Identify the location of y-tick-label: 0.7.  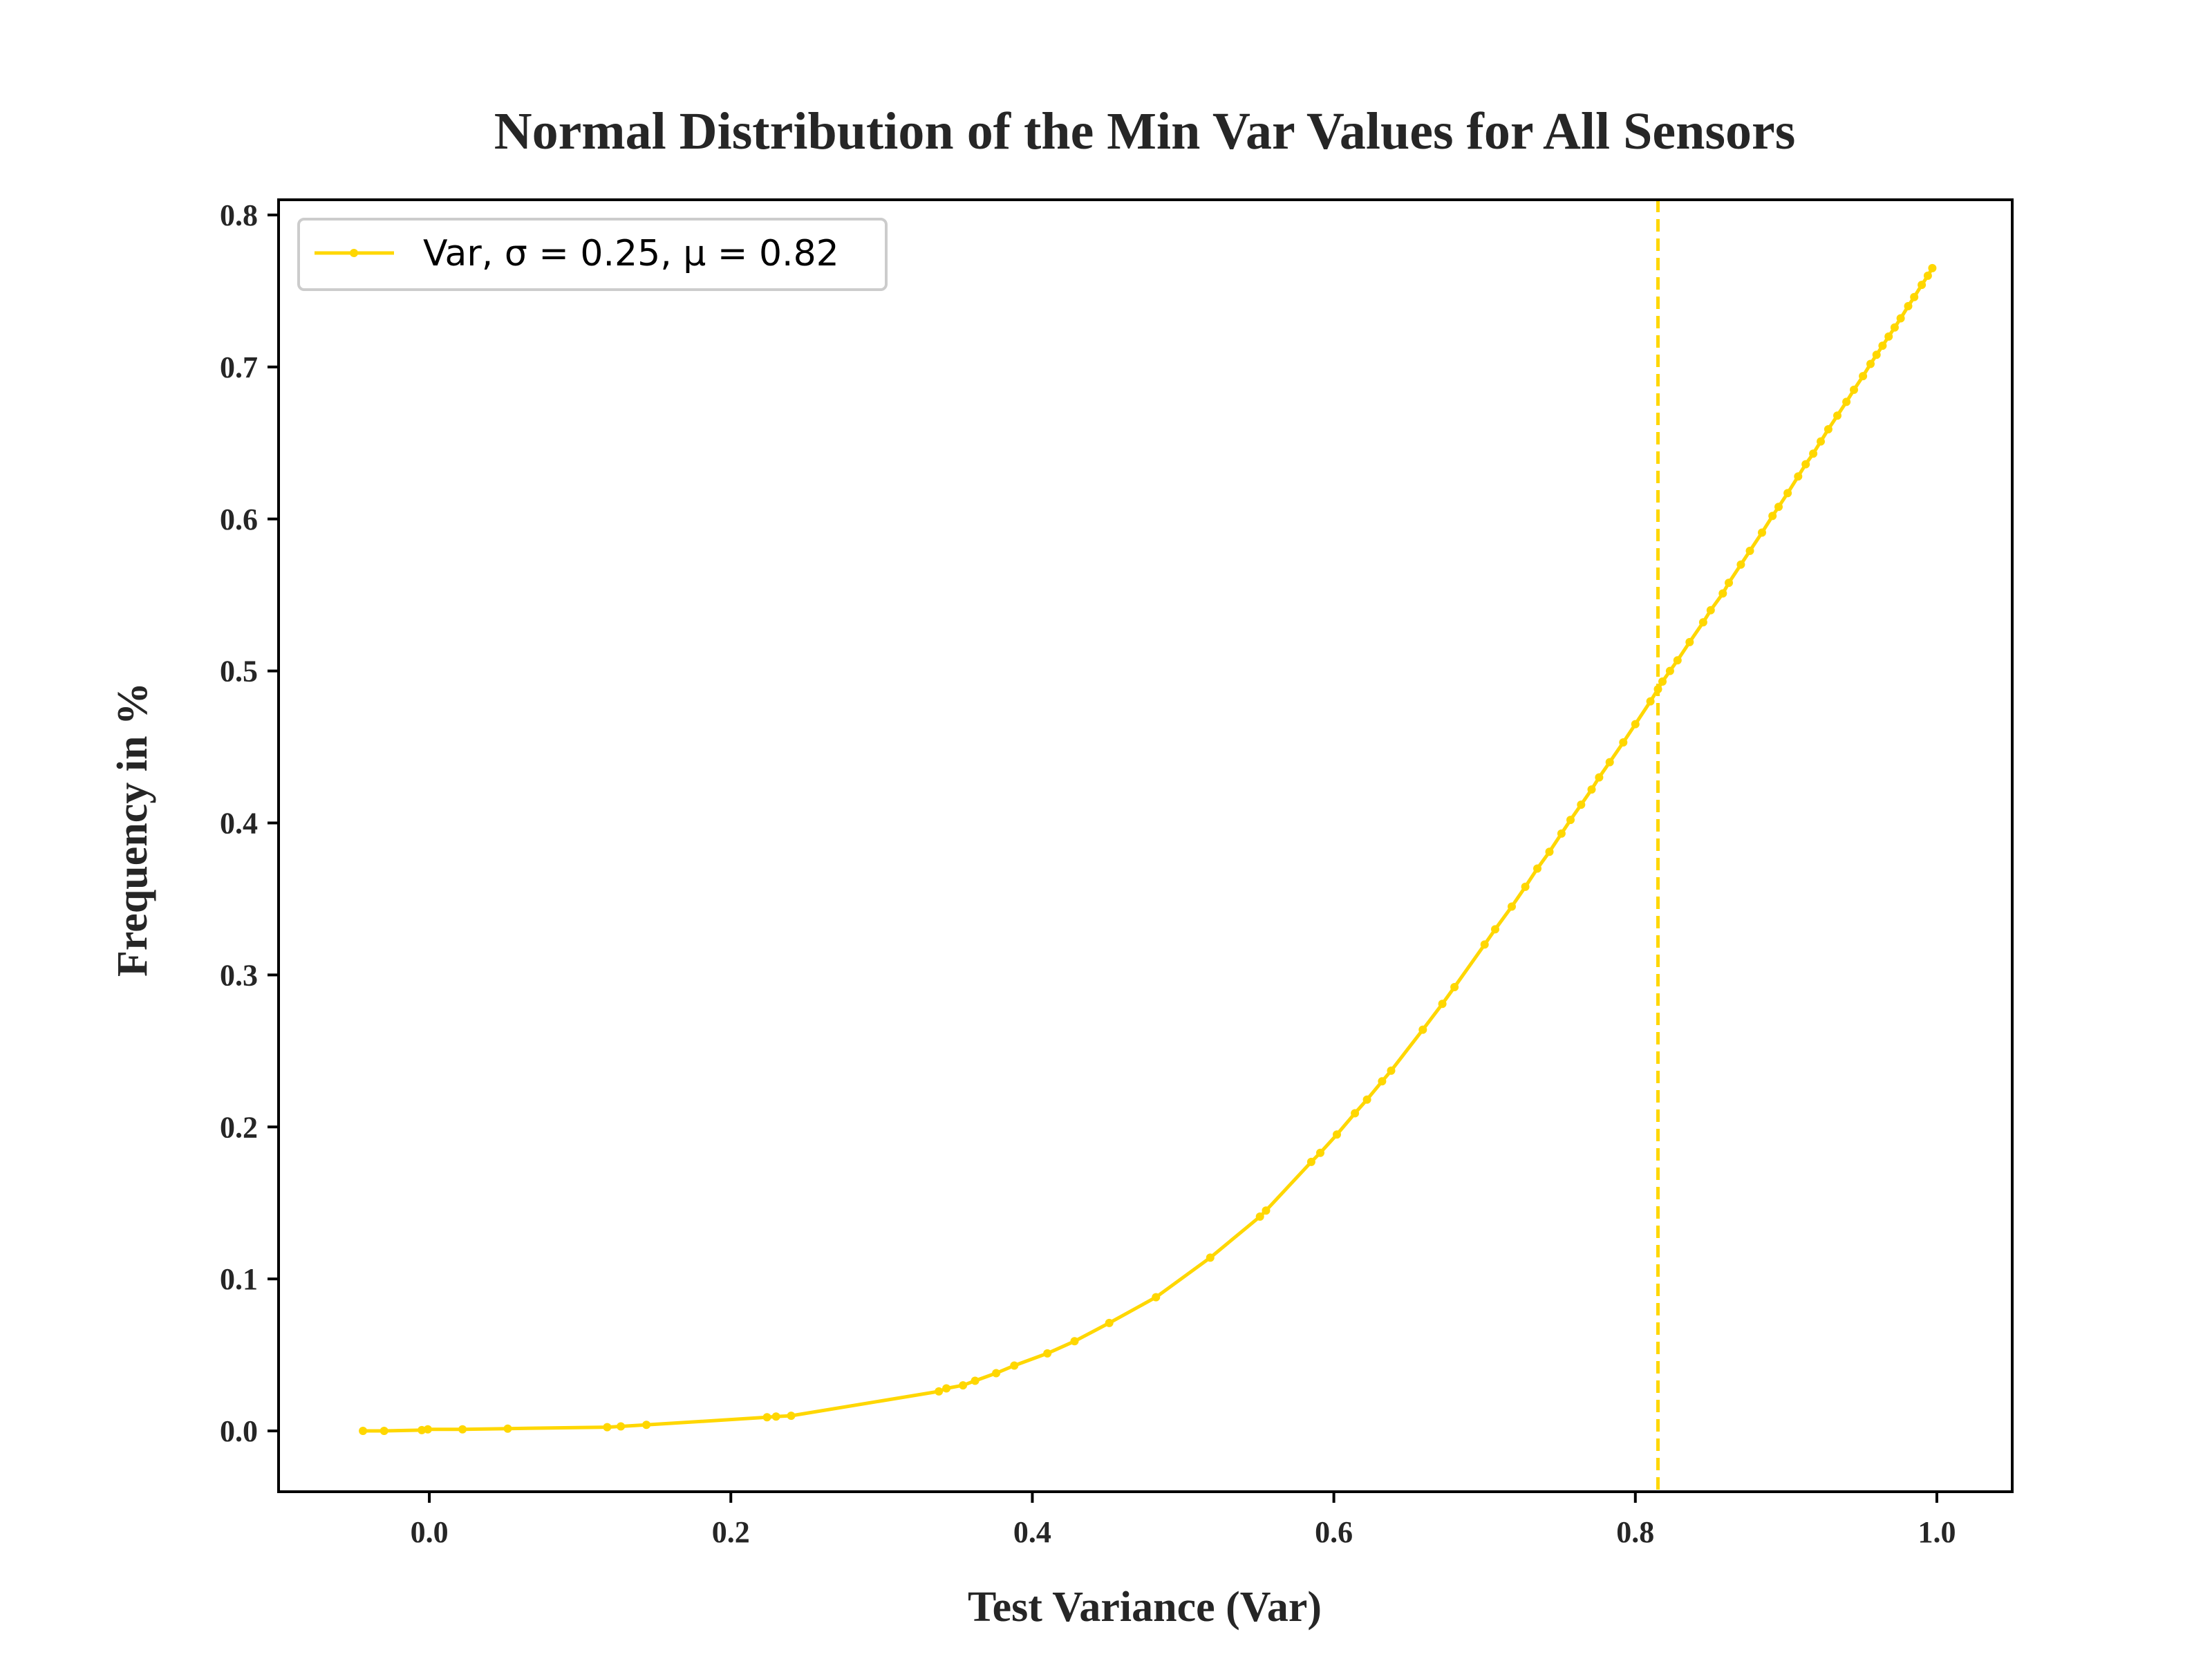
(239, 367).